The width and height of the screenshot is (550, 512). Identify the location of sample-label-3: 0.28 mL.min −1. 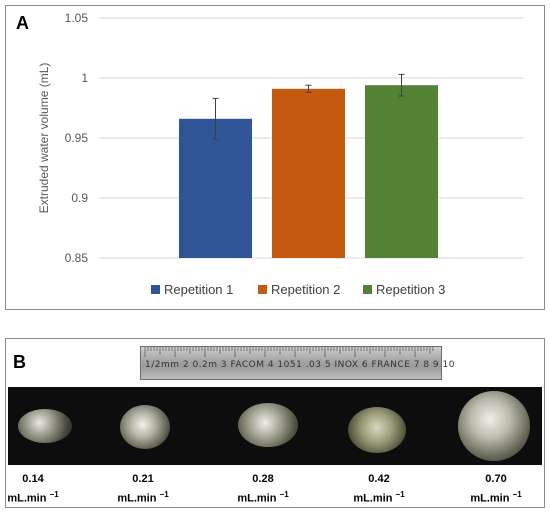
(263, 489).